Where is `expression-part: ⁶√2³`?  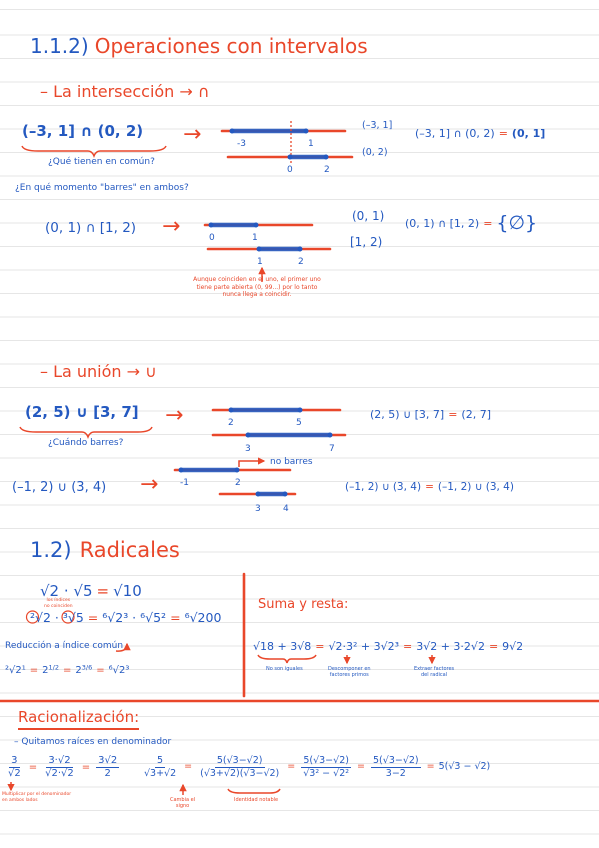
expression-part: ⁶√2³ is located at coordinates (119, 670).